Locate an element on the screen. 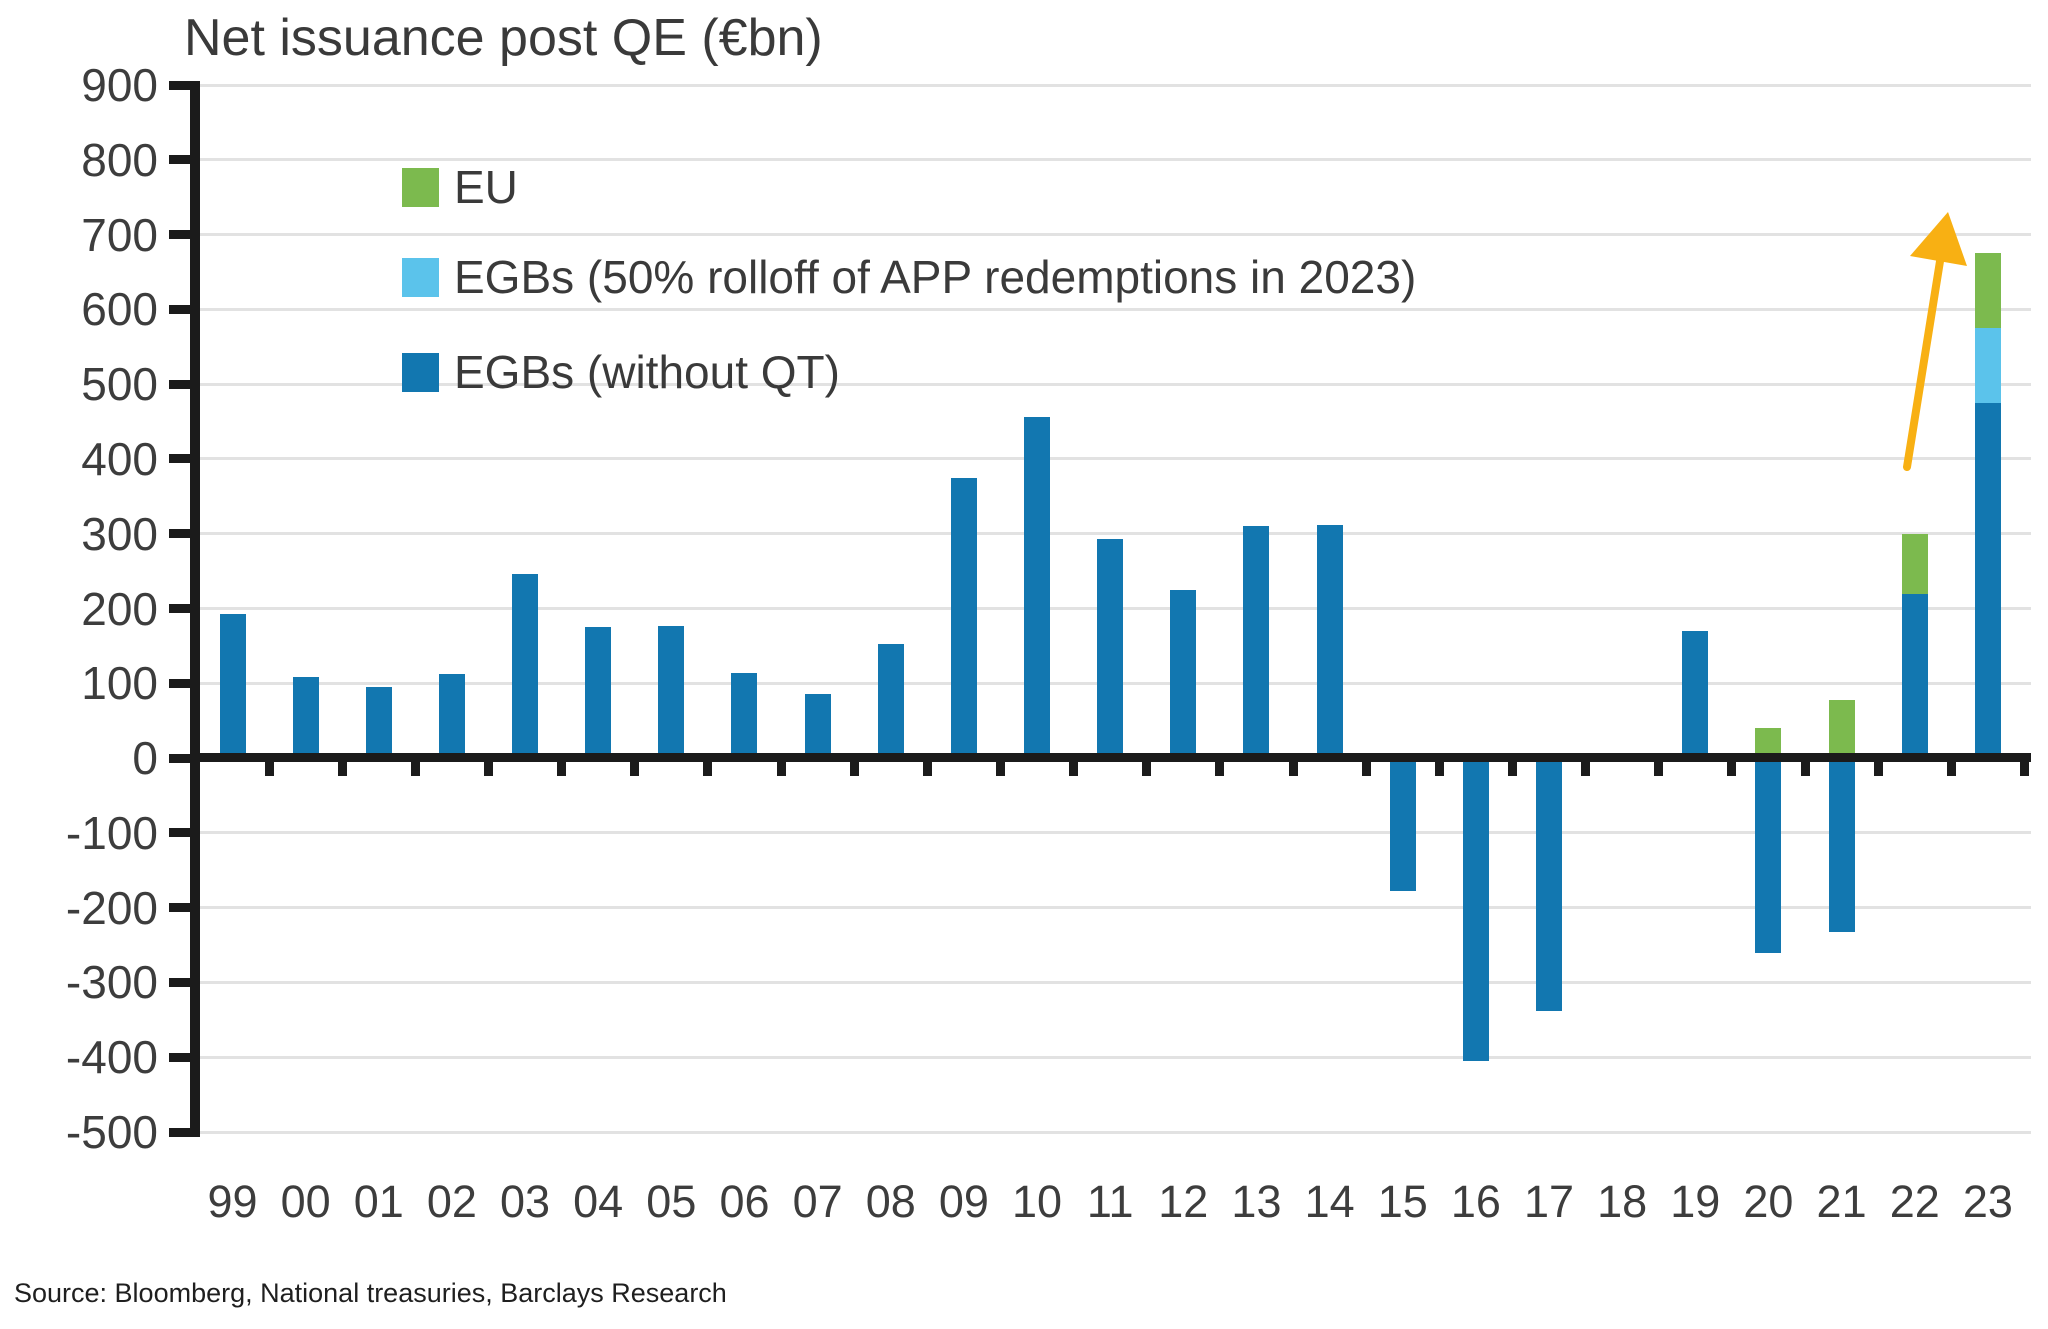 The width and height of the screenshot is (2048, 1329). y-tick--500 is located at coordinates (183, 1132).